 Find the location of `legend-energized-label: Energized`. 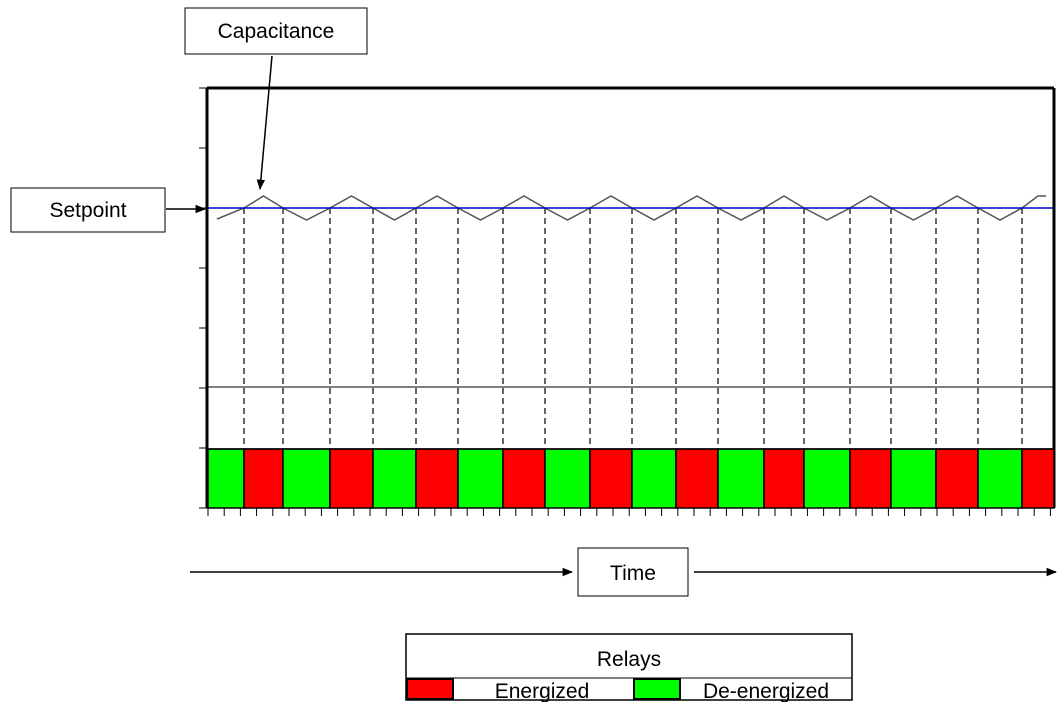

legend-energized-label: Energized is located at coordinates (542, 691).